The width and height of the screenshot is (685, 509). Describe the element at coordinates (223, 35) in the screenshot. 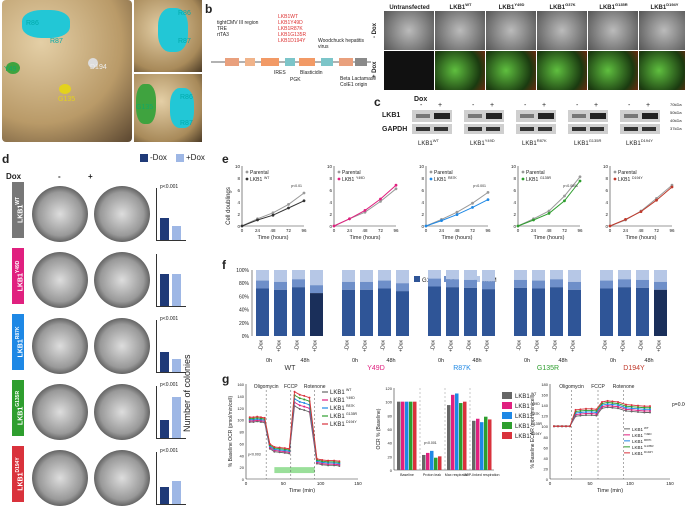

I see `vector-label: rtTA3` at that location.